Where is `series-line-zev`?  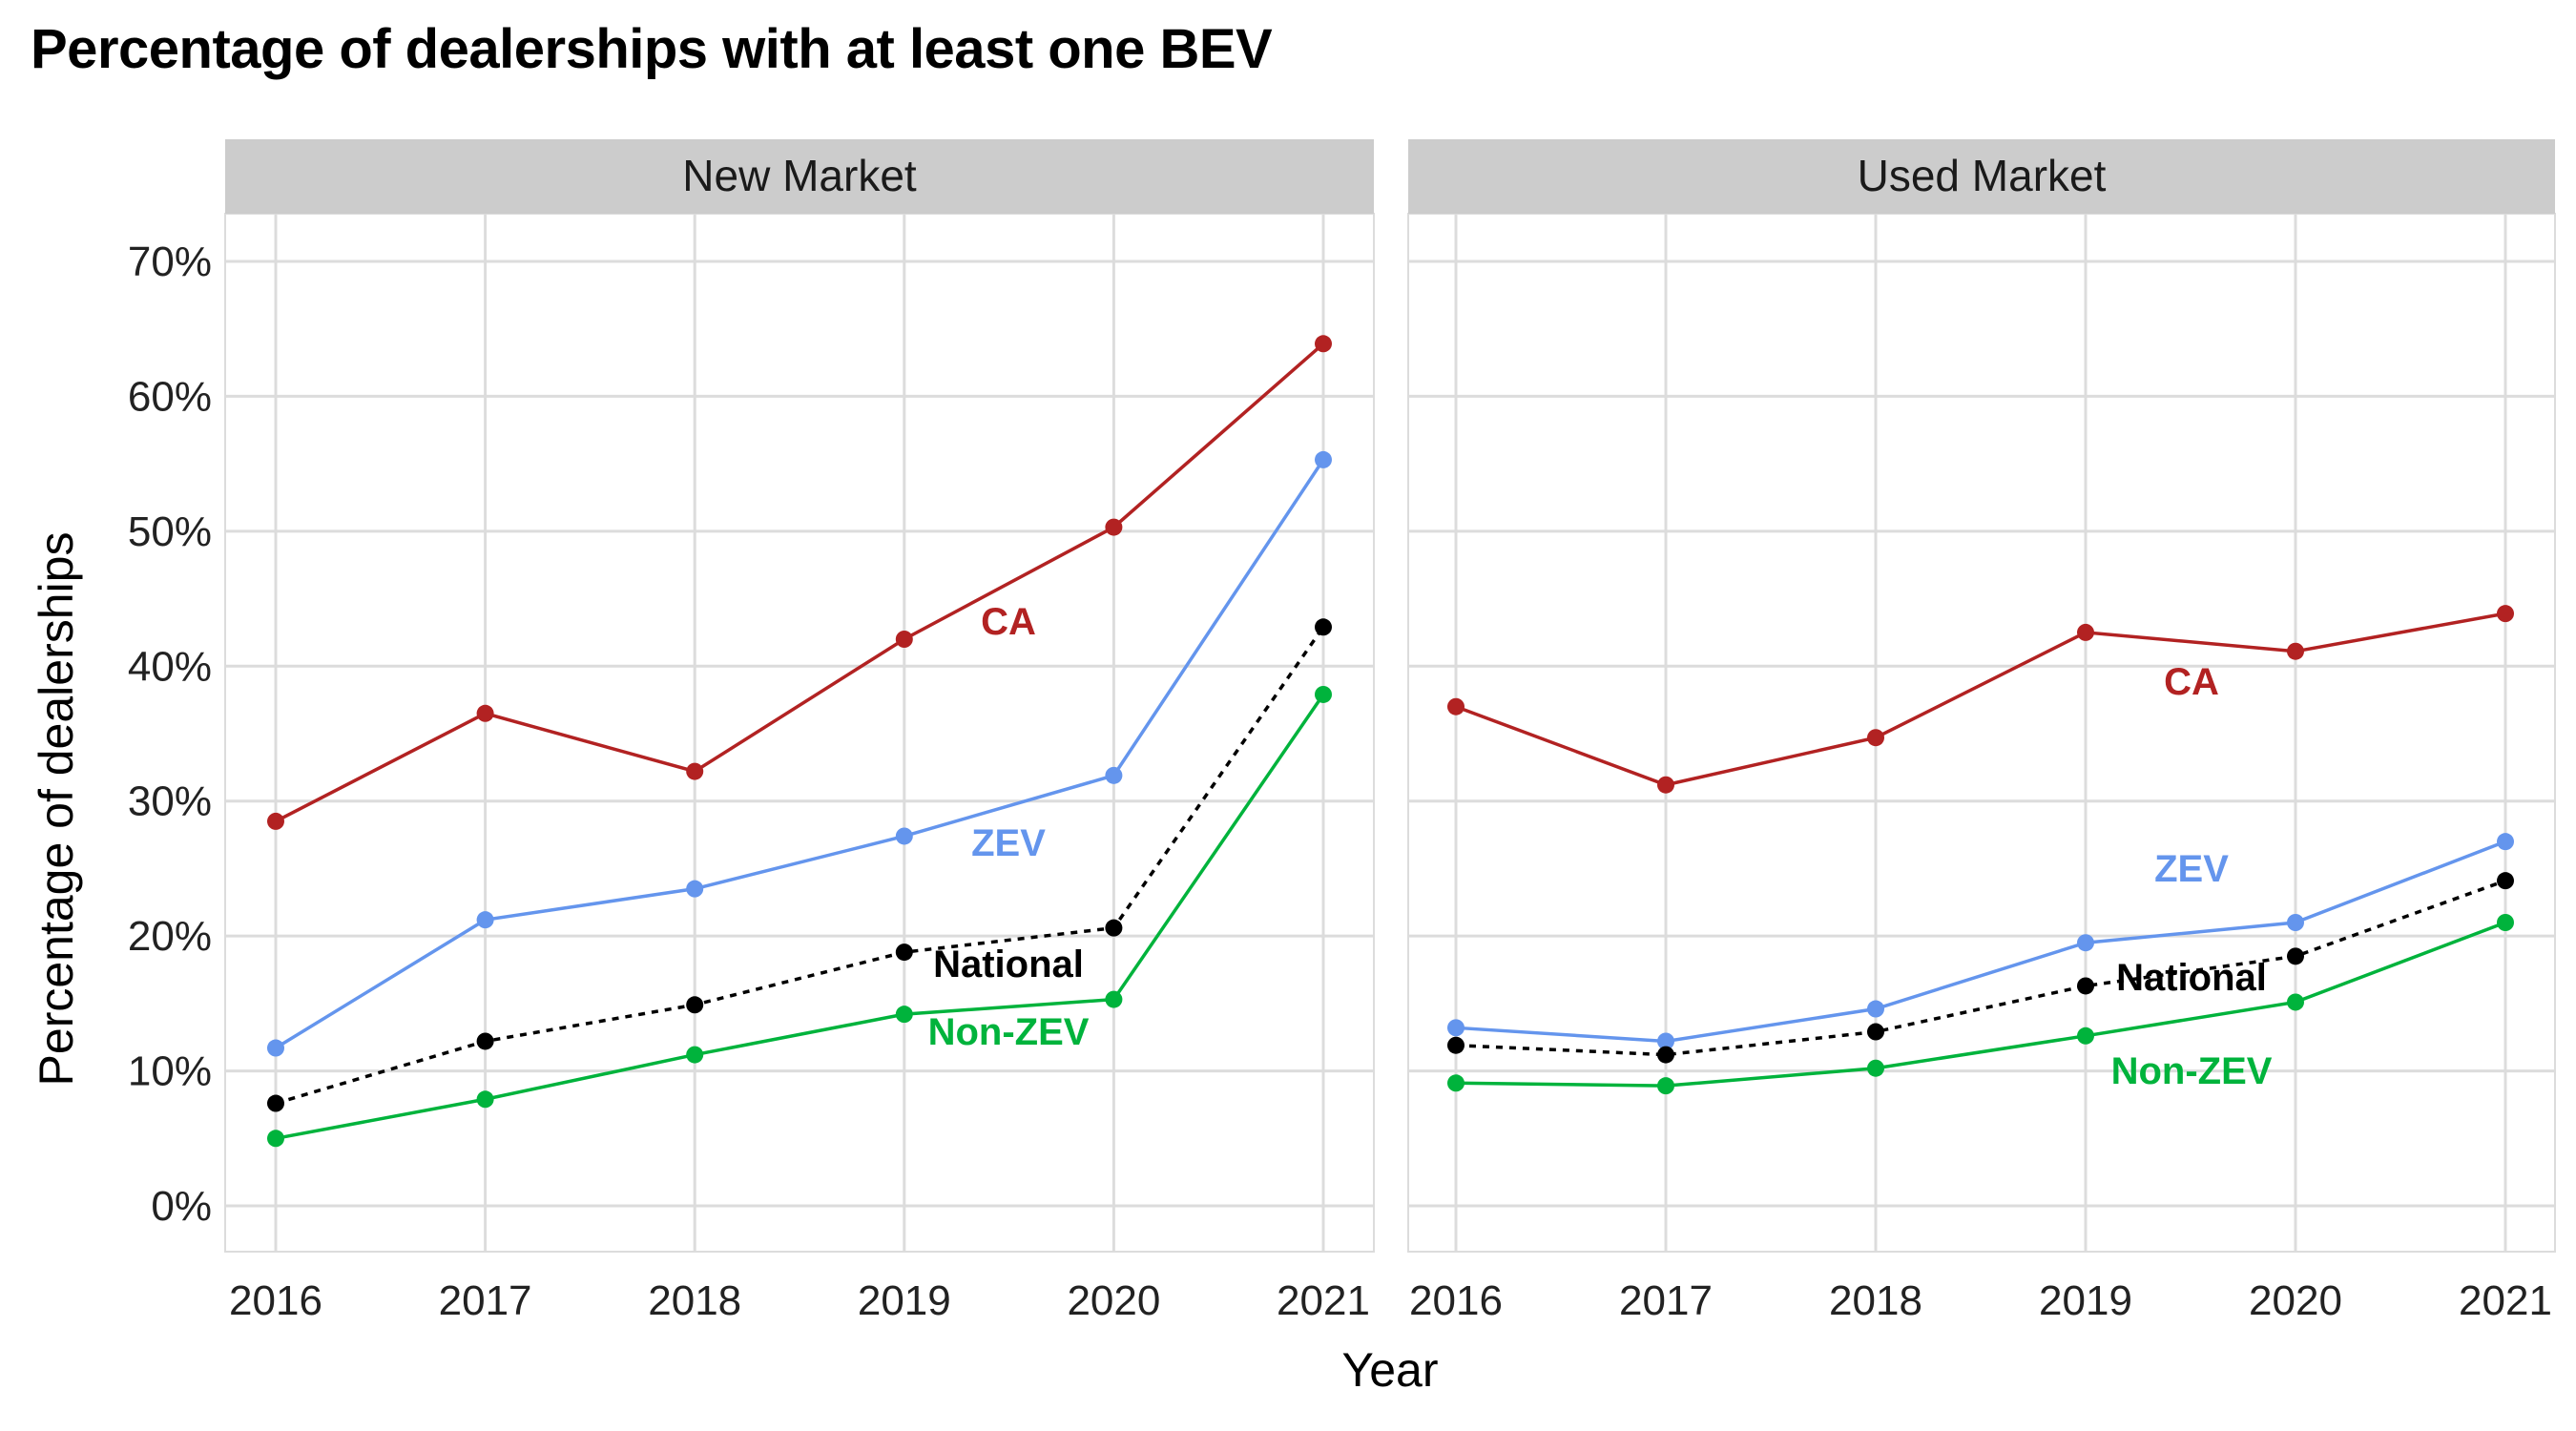
series-line-zev is located at coordinates (1980, 942).